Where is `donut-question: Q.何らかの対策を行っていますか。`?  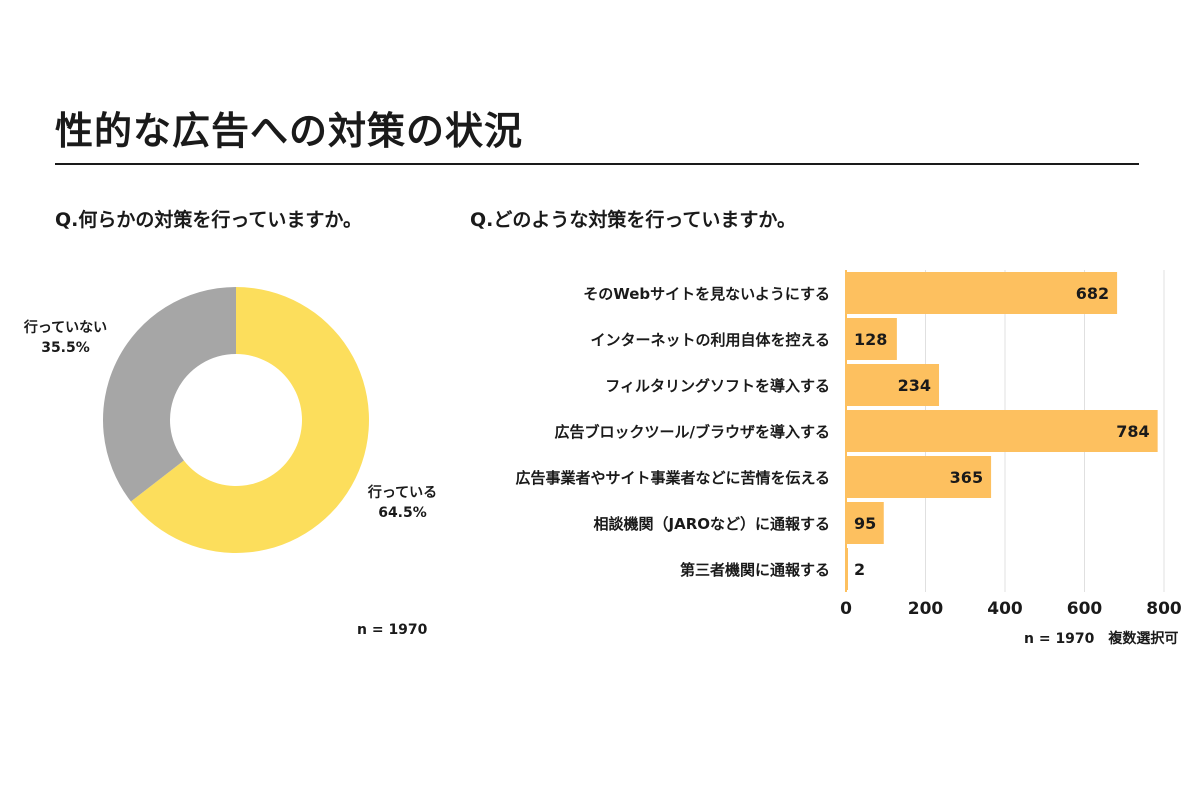 donut-question: Q.何らかの対策を行っていますか。 is located at coordinates (209, 220).